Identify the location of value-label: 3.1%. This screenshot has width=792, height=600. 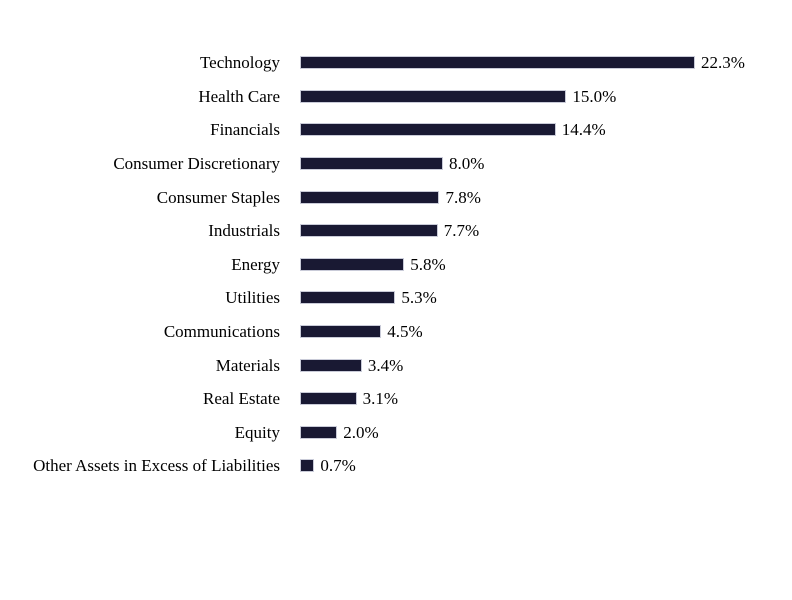
(380, 399).